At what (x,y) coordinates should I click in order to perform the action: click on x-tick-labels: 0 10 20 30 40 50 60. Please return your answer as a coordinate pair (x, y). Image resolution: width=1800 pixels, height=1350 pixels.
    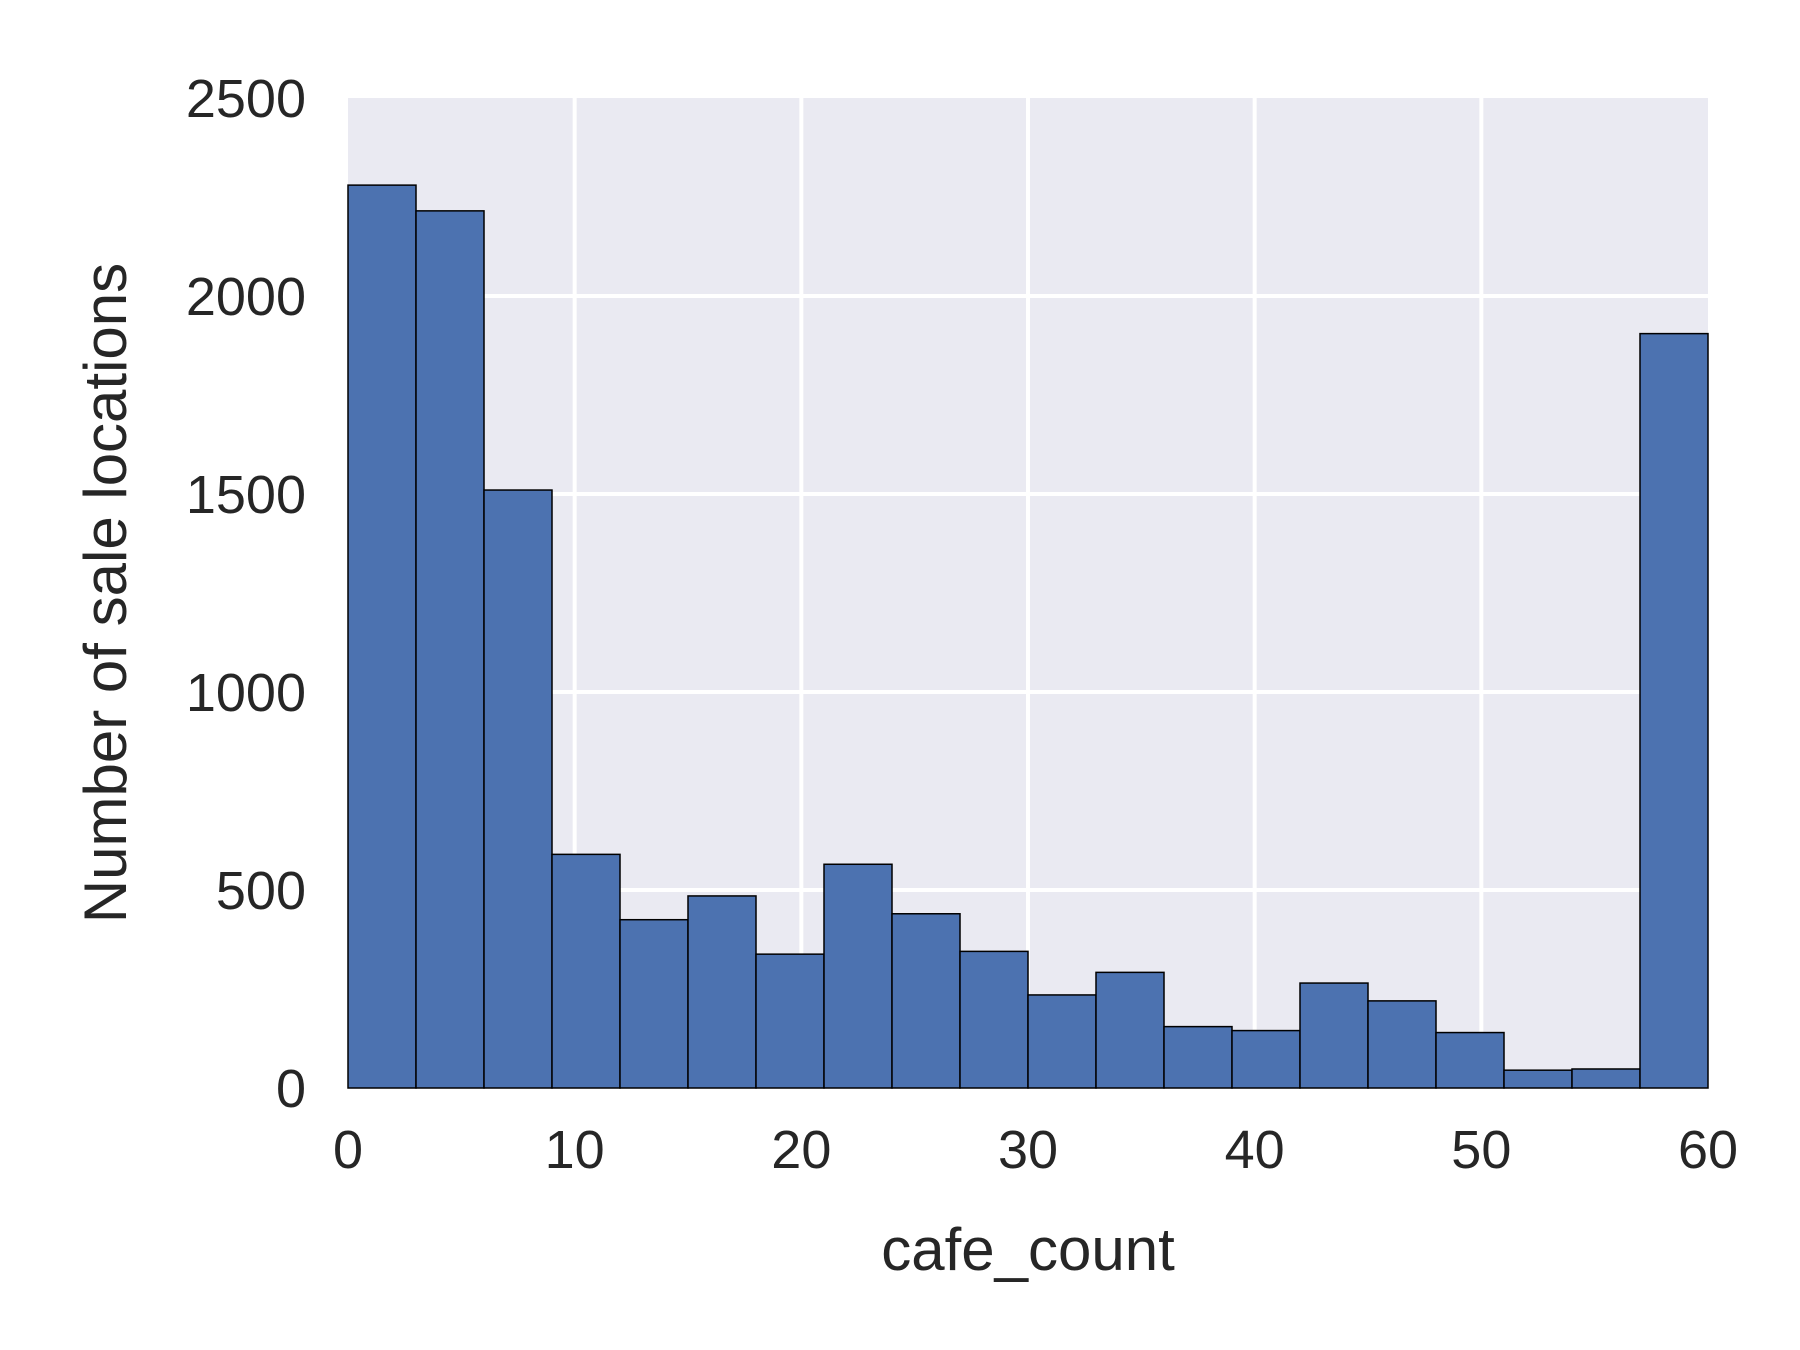
    Looking at the image, I should click on (1035, 1150).